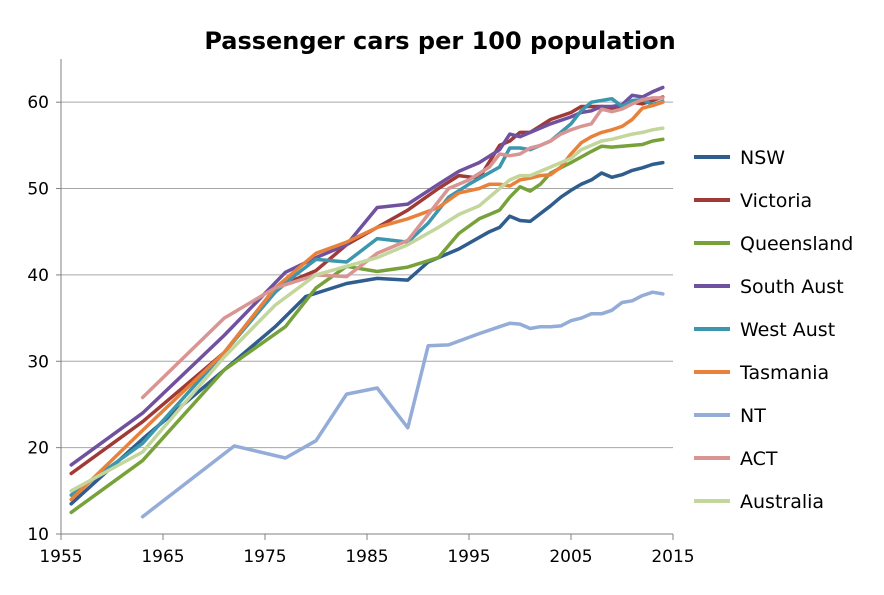 This screenshot has width=884, height=595. What do you see at coordinates (366, 557) in the screenshot?
I see `x-tick-label: 1985` at bounding box center [366, 557].